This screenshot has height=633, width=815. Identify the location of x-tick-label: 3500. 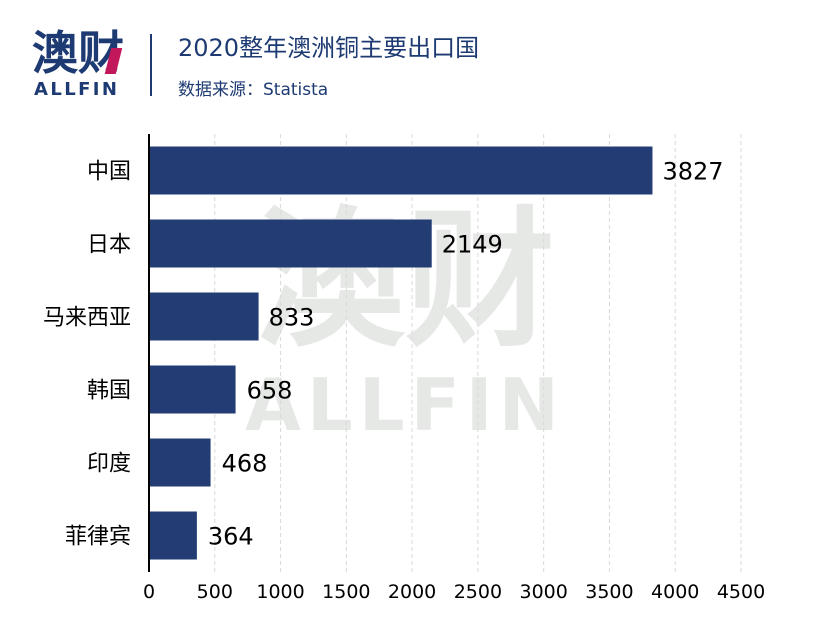
(609, 592).